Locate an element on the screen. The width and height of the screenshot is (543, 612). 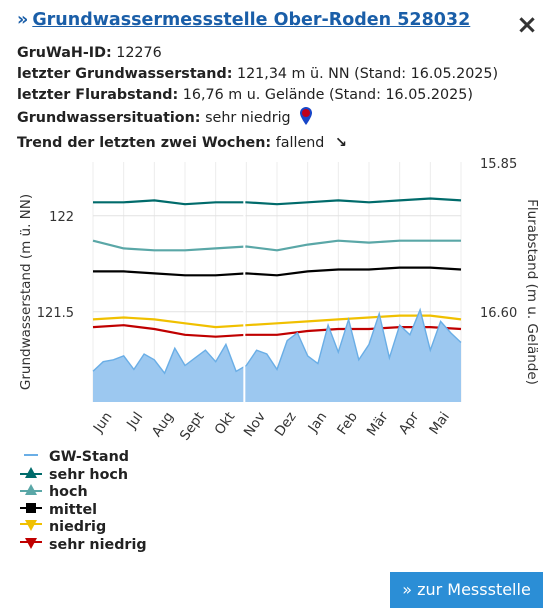
legend-label: niedrig is located at coordinates (78, 527).